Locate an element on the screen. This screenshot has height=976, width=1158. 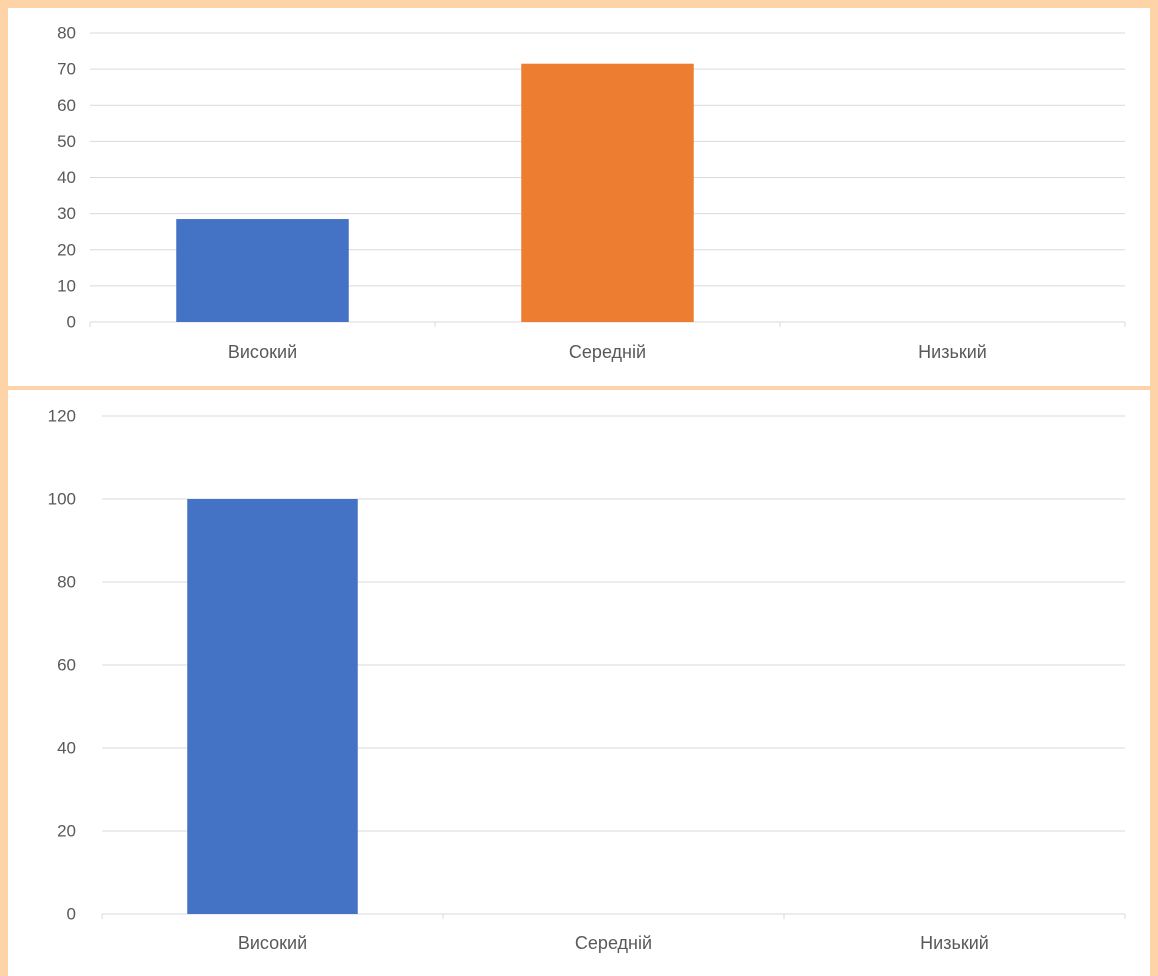
y-tick-label: 70 is located at coordinates (66, 69).